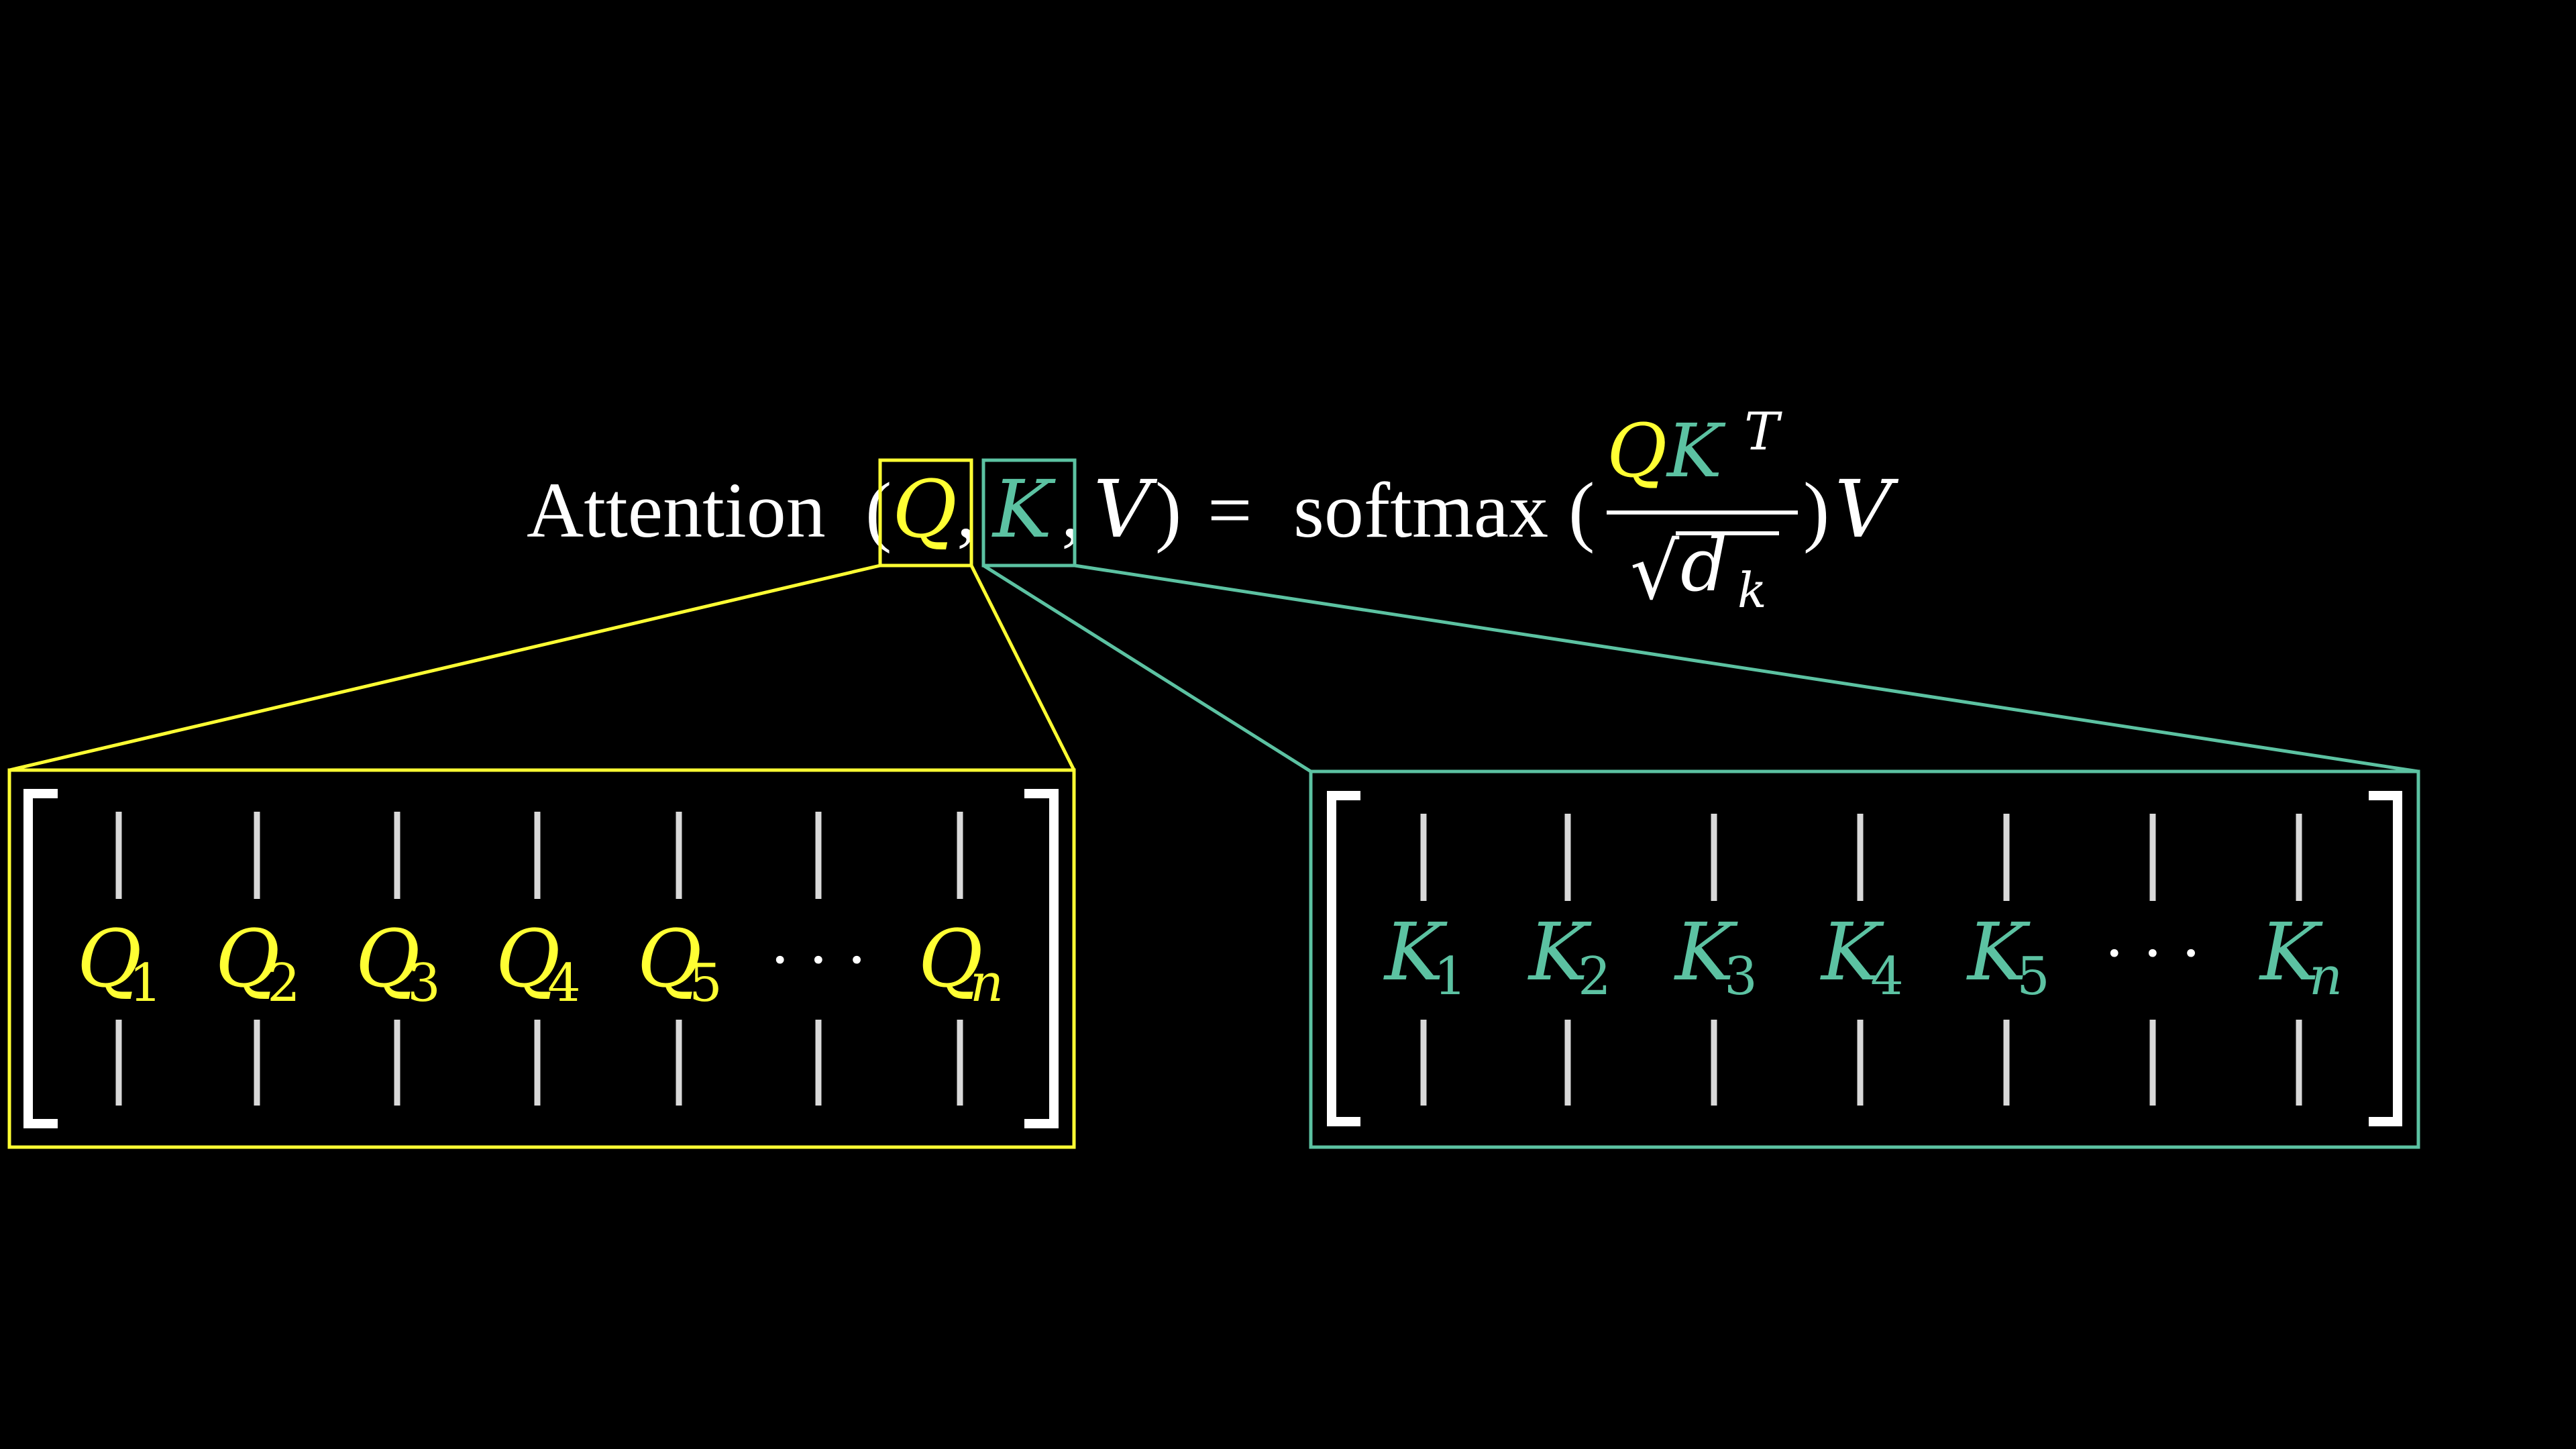  I want to click on trailing-v: V, so click(1867, 509).